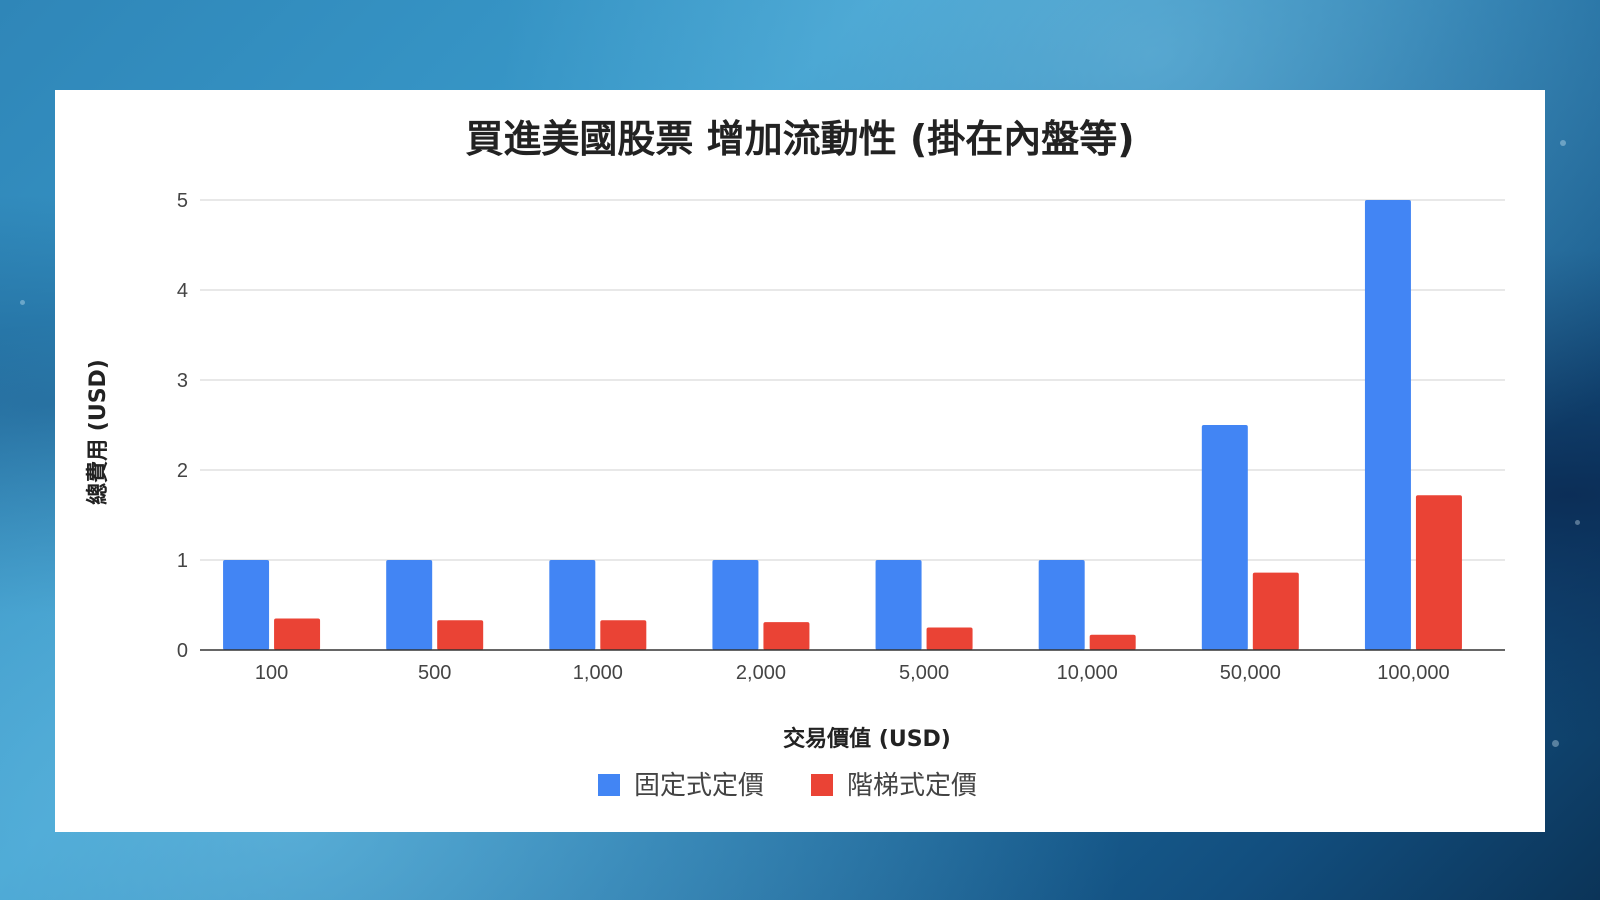 The height and width of the screenshot is (900, 1600). Describe the element at coordinates (912, 786) in the screenshot. I see `legend-label-1: 階梯式定價` at that location.